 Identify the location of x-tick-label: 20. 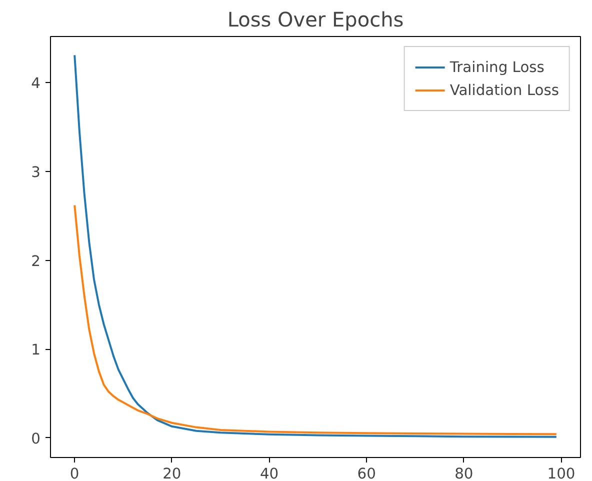
(172, 473).